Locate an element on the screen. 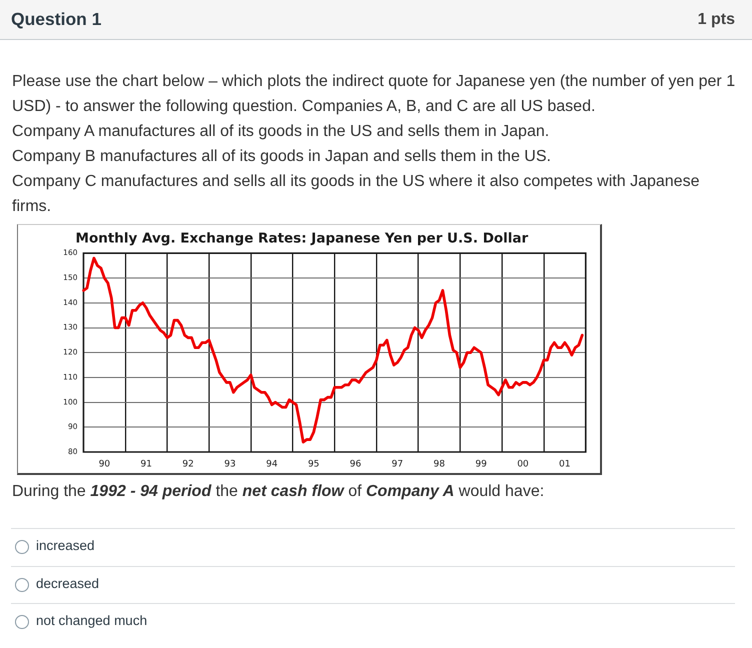 The height and width of the screenshot is (648, 752). text: Company A manufactures all of its goods in the US and sells them in Japan. is located at coordinates (281, 132).